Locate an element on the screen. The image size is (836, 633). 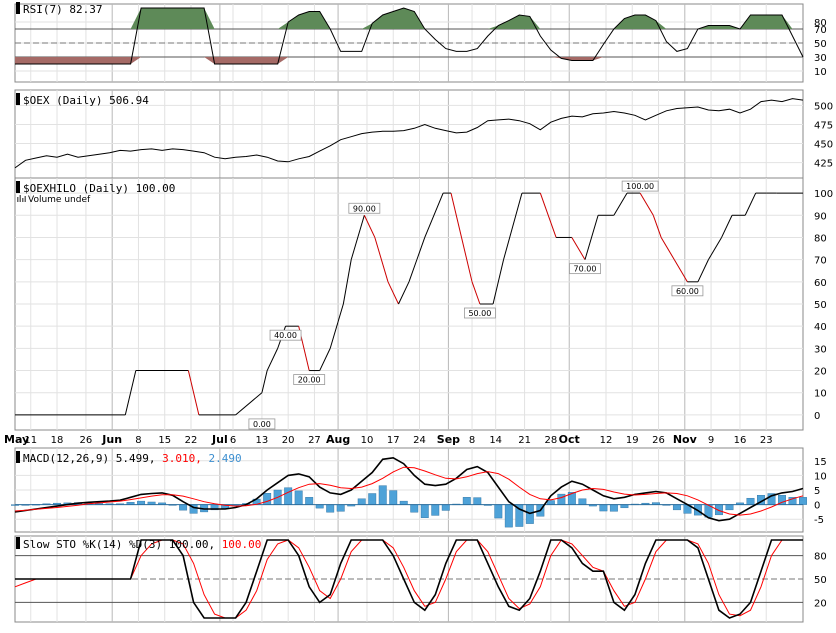
volume-icon is located at coordinates (21, 198).